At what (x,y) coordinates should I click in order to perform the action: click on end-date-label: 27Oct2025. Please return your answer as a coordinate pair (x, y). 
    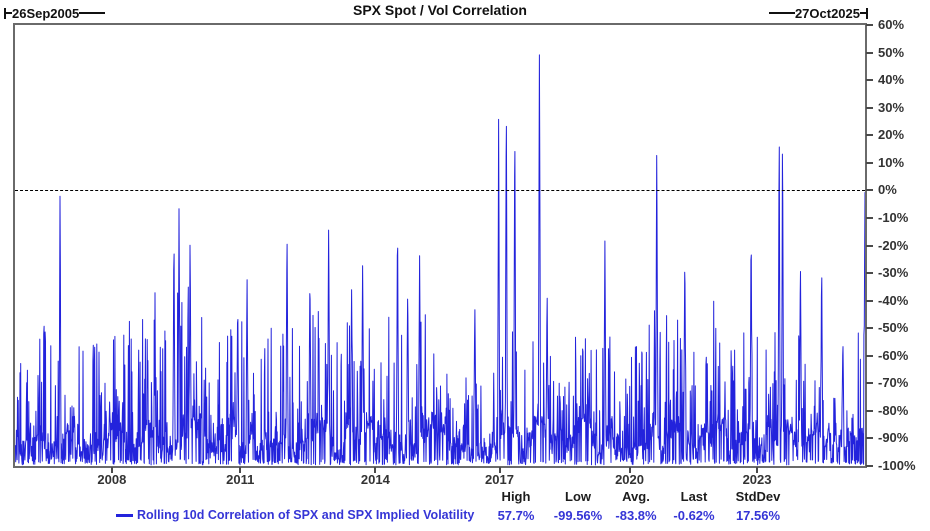
    Looking at the image, I should click on (827, 13).